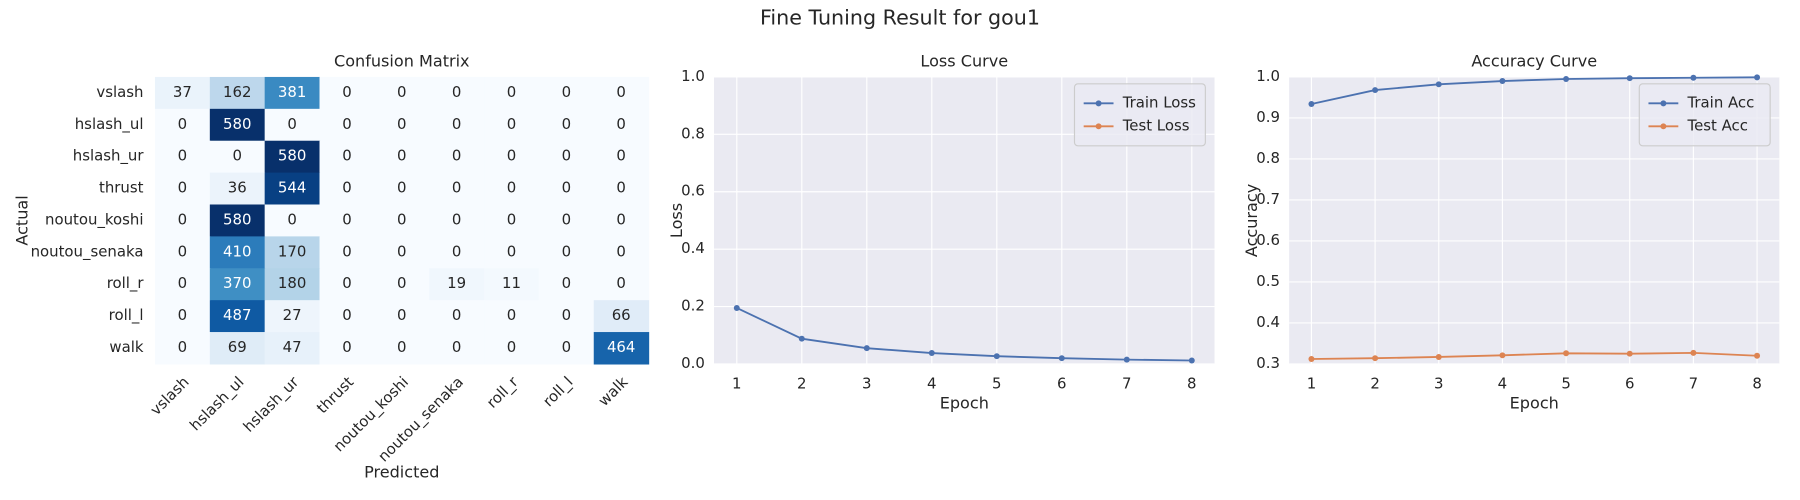  Describe the element at coordinates (736, 384) in the screenshot. I see `x-tick-label: 1` at that location.